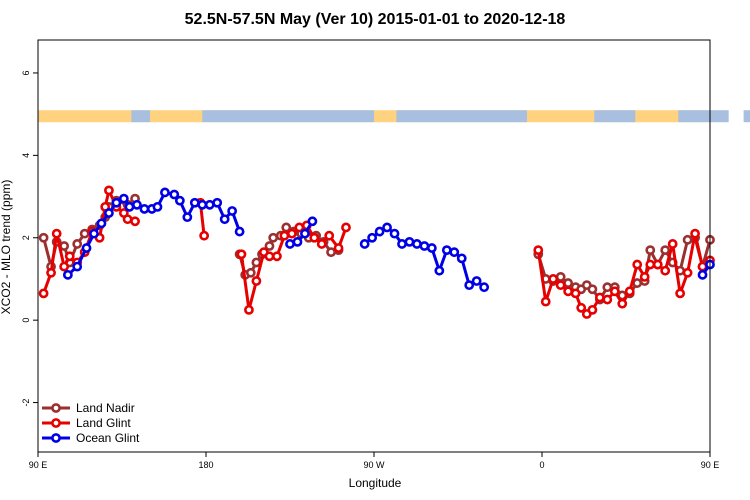 This screenshot has height=500, width=750. I want to click on legend-item: Ocean Glint, so click(91, 438).